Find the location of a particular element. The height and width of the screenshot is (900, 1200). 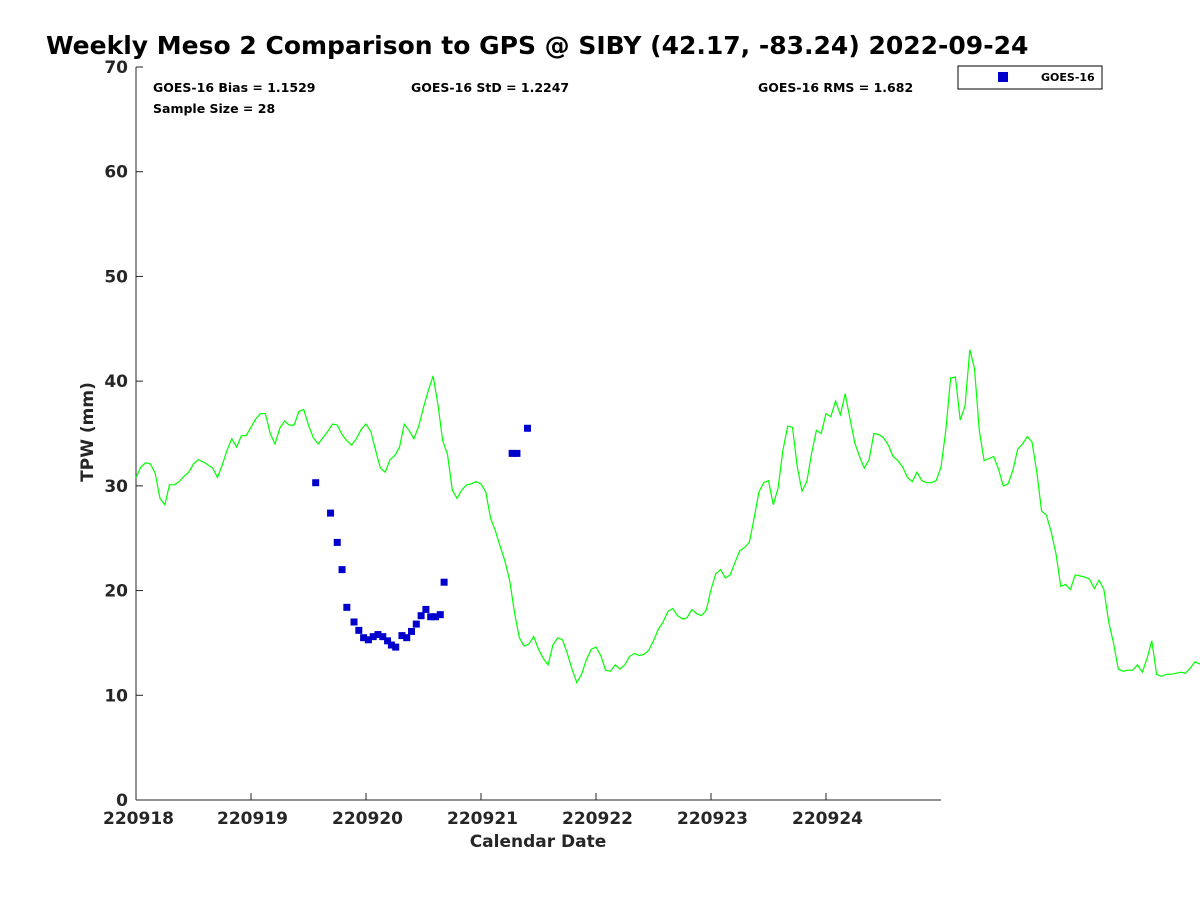

x-tick-label: 220922 is located at coordinates (597, 819).